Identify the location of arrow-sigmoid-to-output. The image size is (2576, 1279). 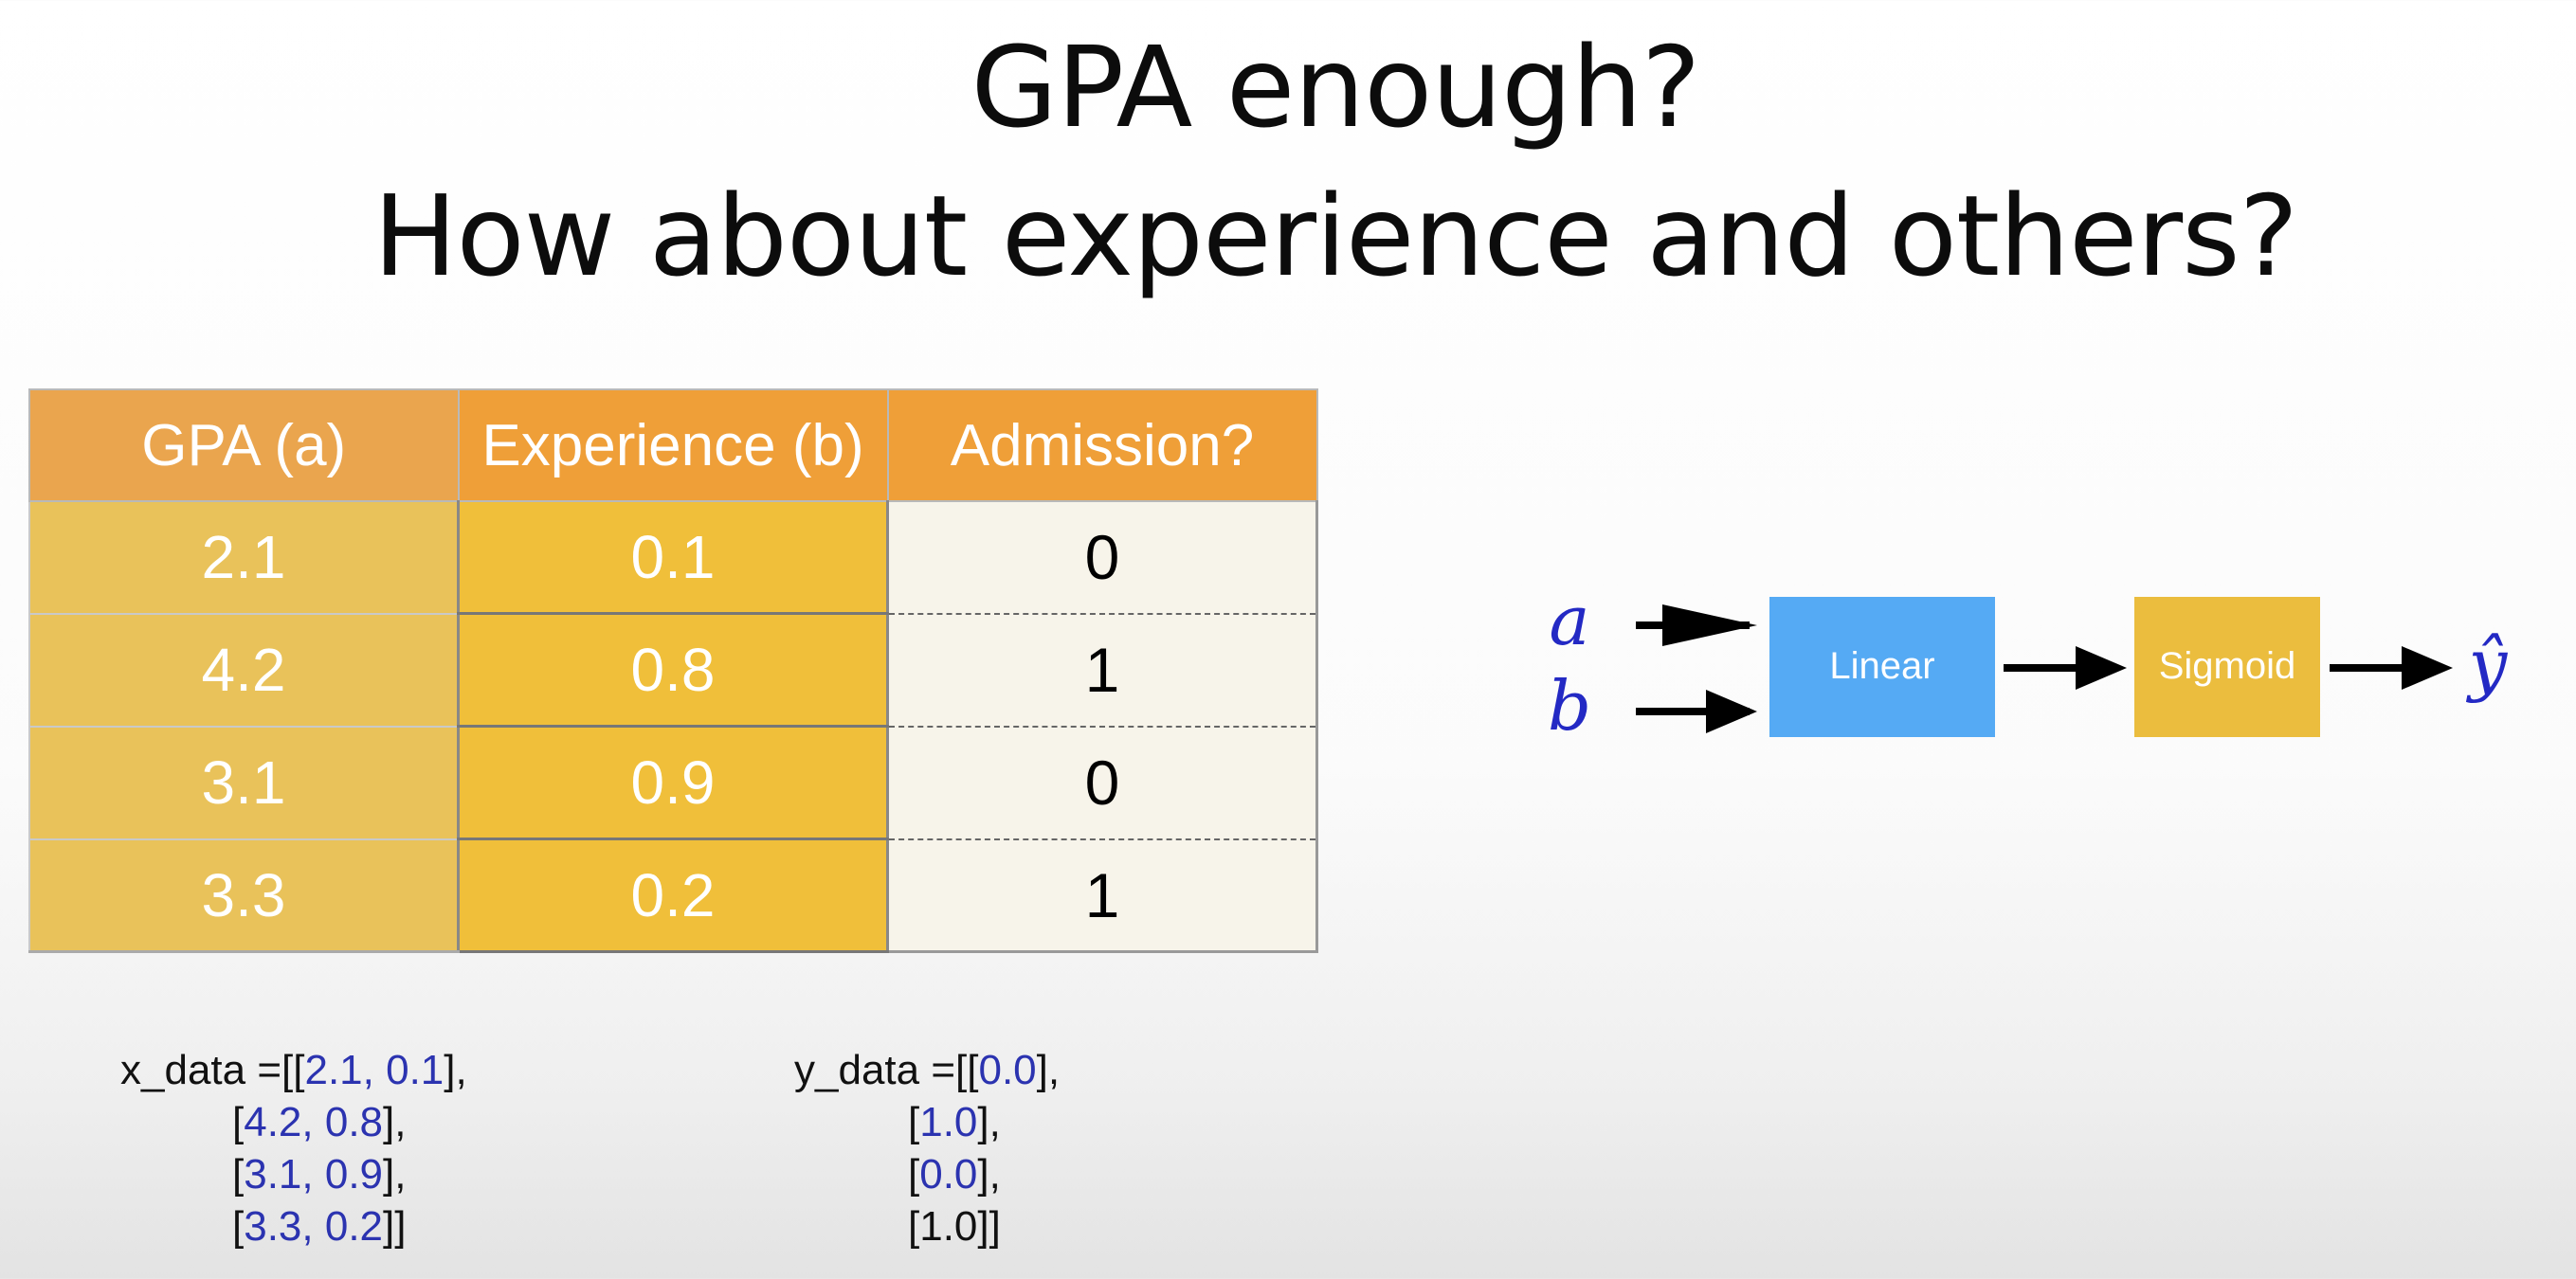
(2391, 668).